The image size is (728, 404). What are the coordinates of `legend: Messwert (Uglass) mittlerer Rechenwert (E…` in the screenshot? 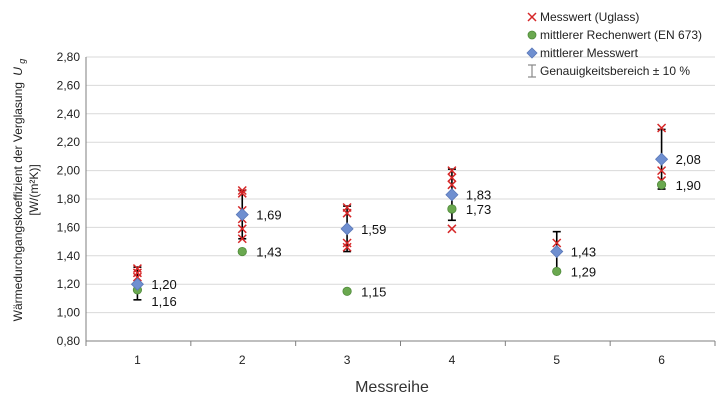 It's located at (614, 44).